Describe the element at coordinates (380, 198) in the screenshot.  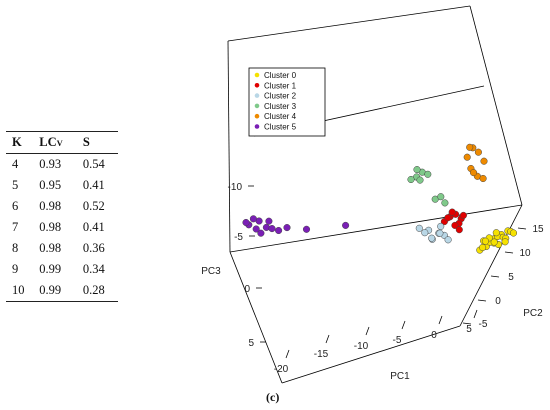
I see `data-points` at that location.